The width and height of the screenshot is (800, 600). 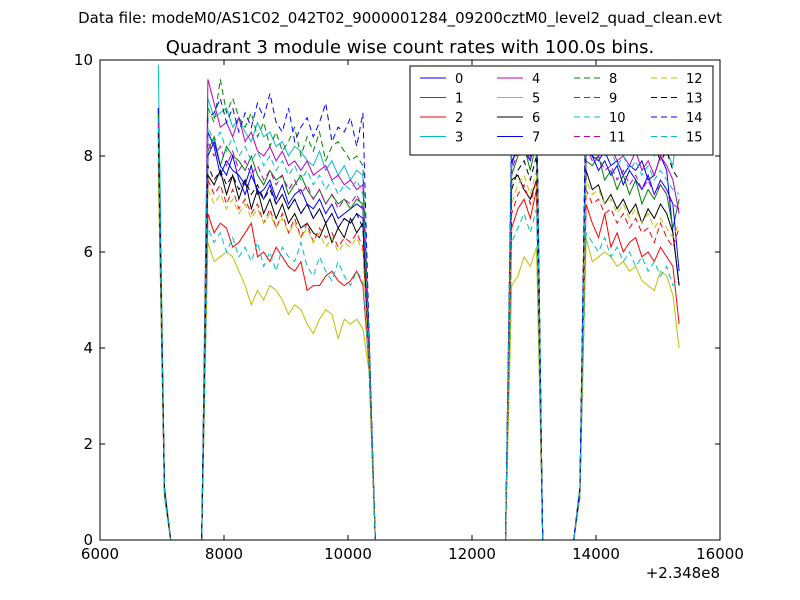 What do you see at coordinates (459, 79) in the screenshot?
I see `legend-label-0: 0` at bounding box center [459, 79].